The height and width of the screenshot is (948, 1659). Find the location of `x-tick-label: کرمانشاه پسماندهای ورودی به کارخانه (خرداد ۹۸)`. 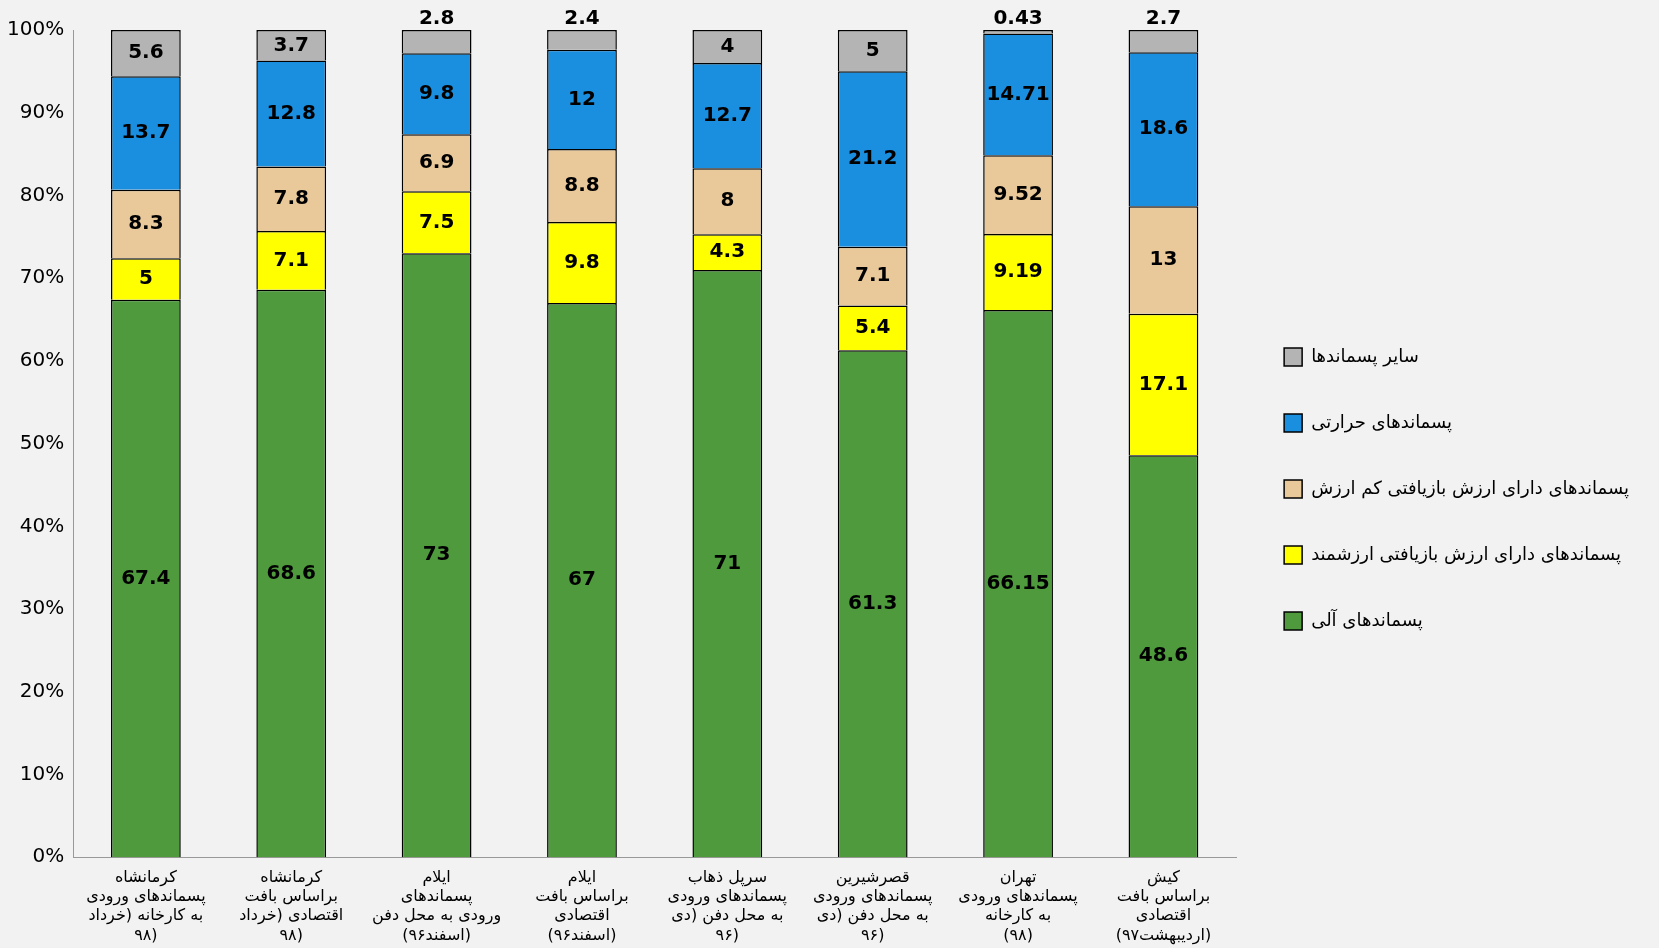

x-tick-label: کرمانشاه پسماندهای ورودی به کارخانه (خرداد ۹۸) is located at coordinates (146, 905).